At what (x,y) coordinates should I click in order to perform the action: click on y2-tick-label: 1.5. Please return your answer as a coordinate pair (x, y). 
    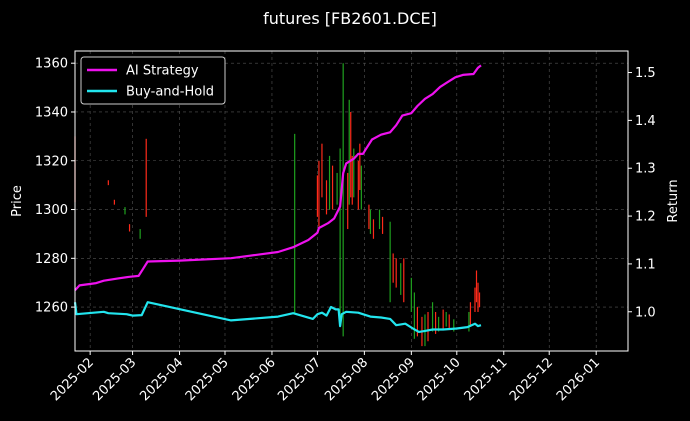
    Looking at the image, I should click on (645, 73).